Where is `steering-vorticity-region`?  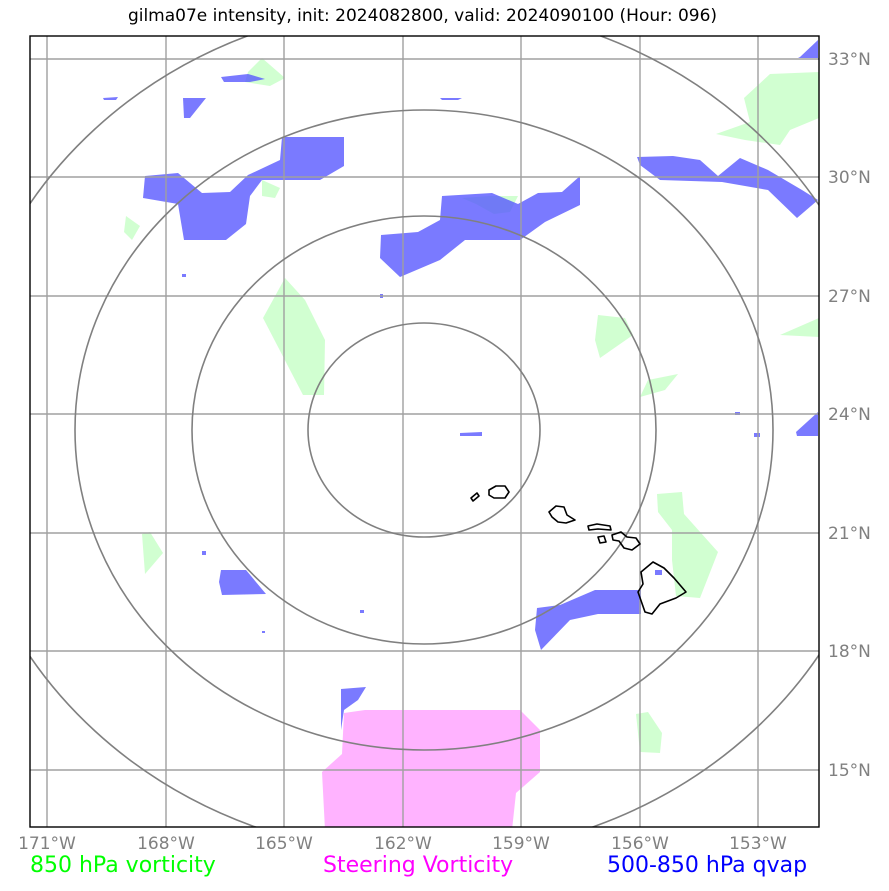
steering-vorticity-region is located at coordinates (431, 768).